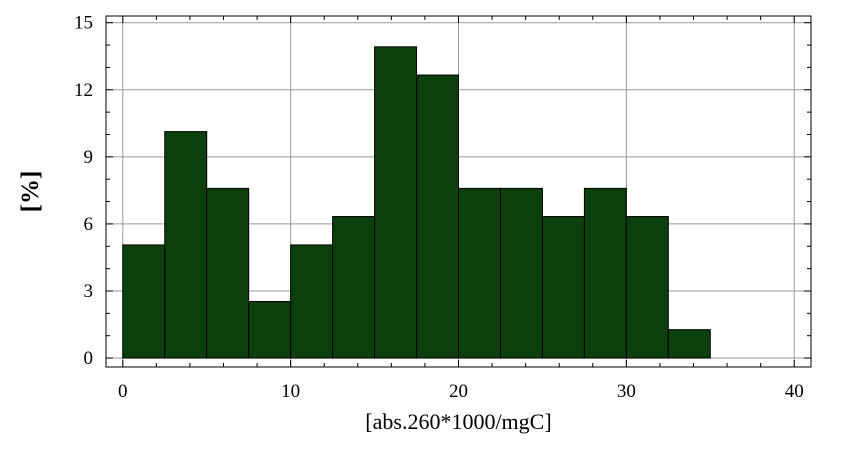  I want to click on x-axis-title: [abs.260*1000/mgC], so click(458, 421).